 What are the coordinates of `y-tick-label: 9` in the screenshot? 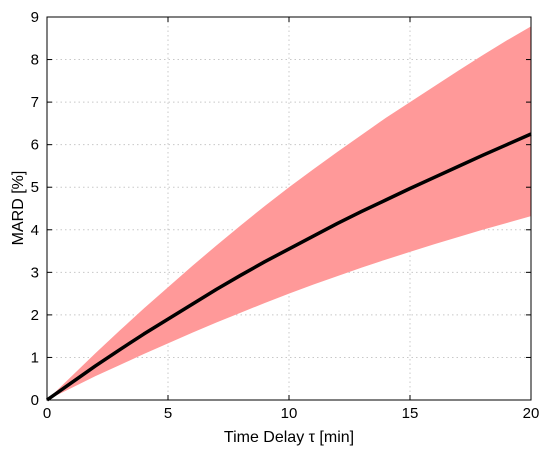 It's located at (35, 17).